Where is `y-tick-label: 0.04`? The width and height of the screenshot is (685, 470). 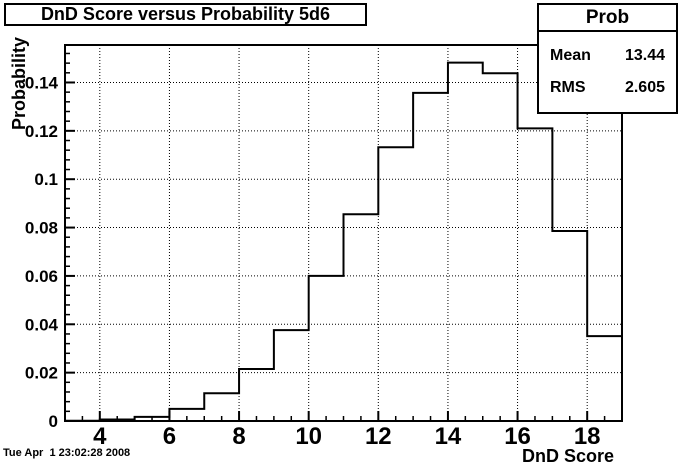
y-tick-label: 0.04 is located at coordinates (42, 324).